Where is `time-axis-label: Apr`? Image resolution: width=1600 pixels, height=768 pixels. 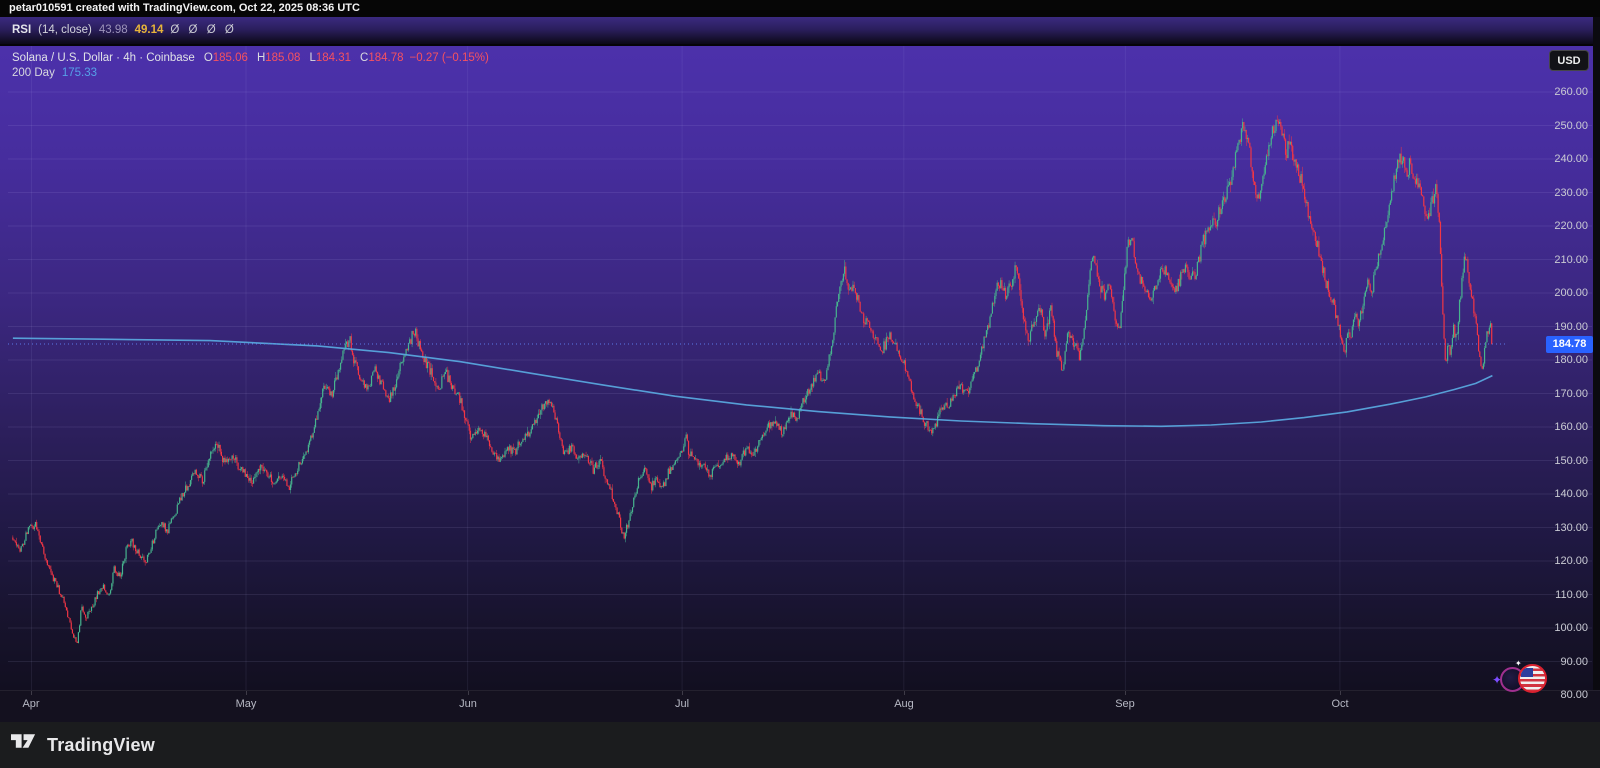
time-axis-label: Apr is located at coordinates (31, 704).